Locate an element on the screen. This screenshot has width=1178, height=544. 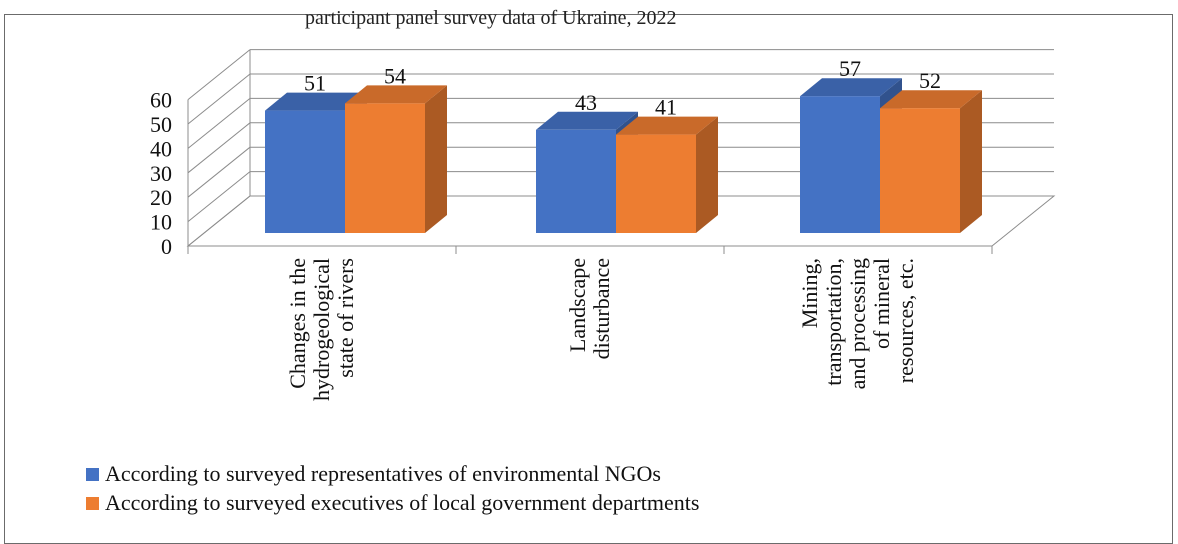
data-label: 43 is located at coordinates (586, 102).